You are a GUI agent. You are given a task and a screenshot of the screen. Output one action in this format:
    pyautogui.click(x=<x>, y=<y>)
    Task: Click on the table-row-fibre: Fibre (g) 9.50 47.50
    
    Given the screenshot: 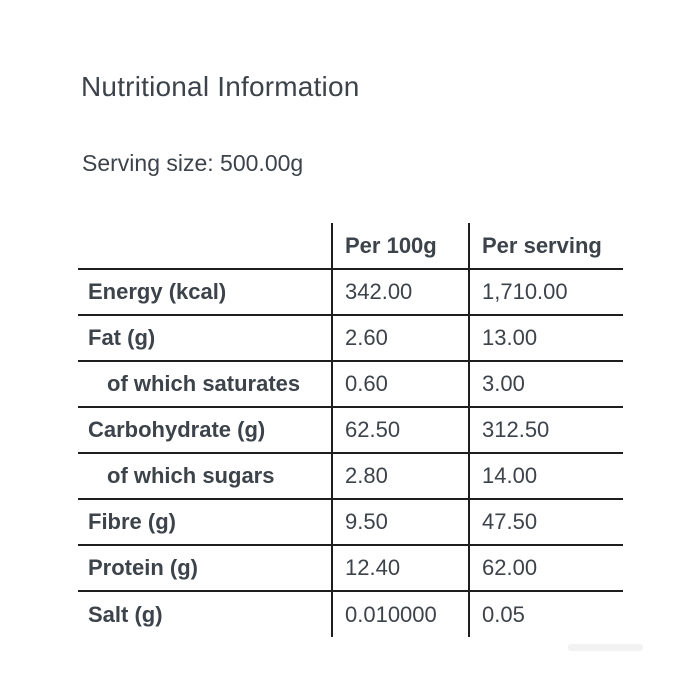 What is the action you would take?
    pyautogui.click(x=350, y=522)
    